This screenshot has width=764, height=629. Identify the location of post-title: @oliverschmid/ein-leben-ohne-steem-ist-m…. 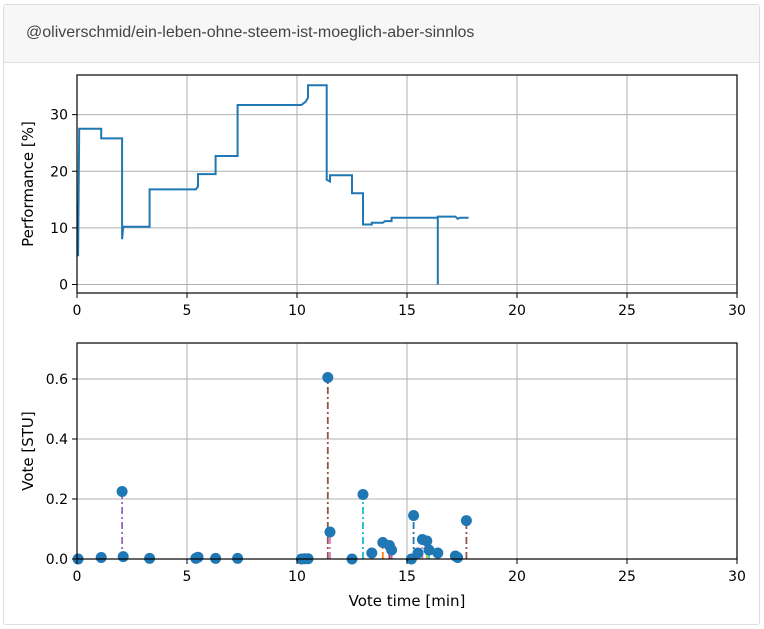
(250, 32).